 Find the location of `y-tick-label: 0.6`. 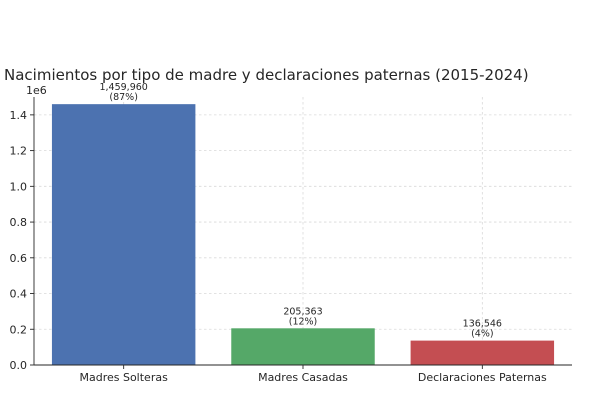

y-tick-label: 0.6 is located at coordinates (19, 258).